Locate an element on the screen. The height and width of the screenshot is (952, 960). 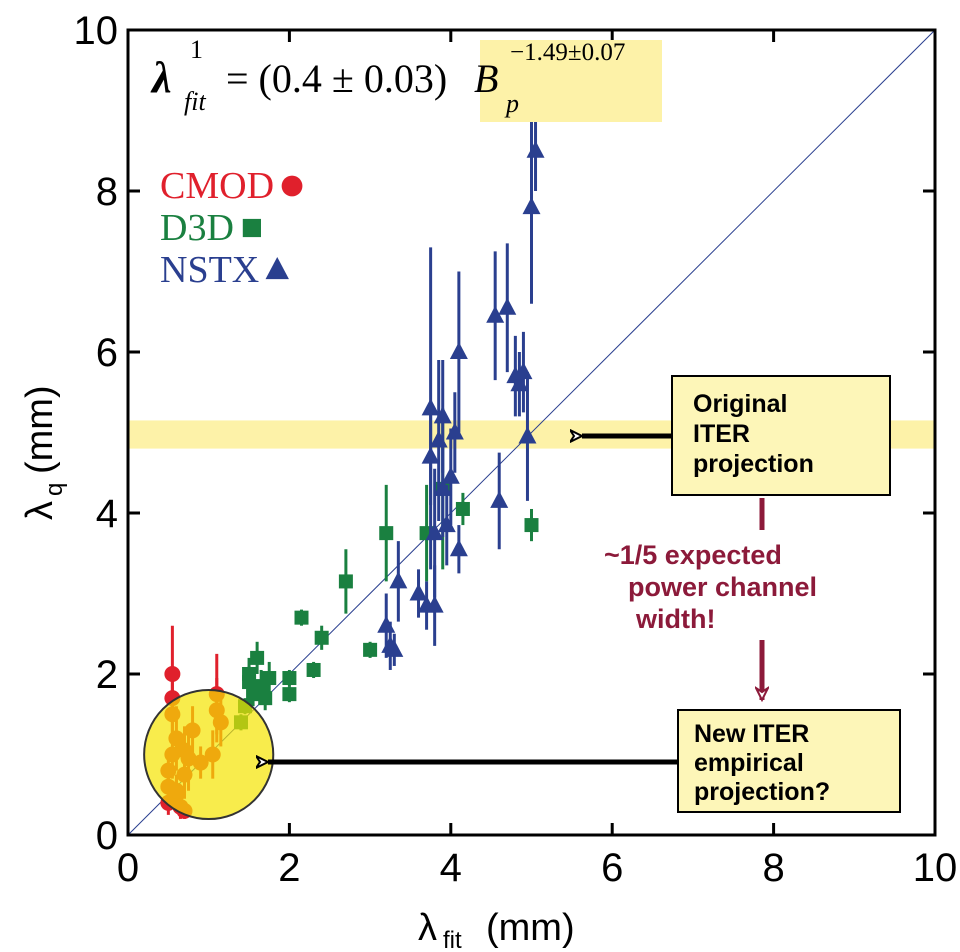
highlight-circle is located at coordinates (209, 754).